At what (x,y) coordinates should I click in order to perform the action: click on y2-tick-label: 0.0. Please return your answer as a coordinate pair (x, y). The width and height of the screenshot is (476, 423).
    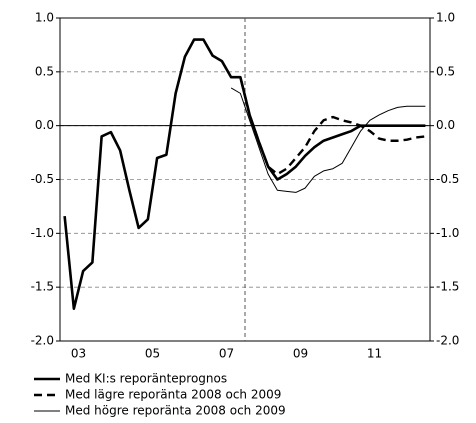
    Looking at the image, I should click on (445, 125).